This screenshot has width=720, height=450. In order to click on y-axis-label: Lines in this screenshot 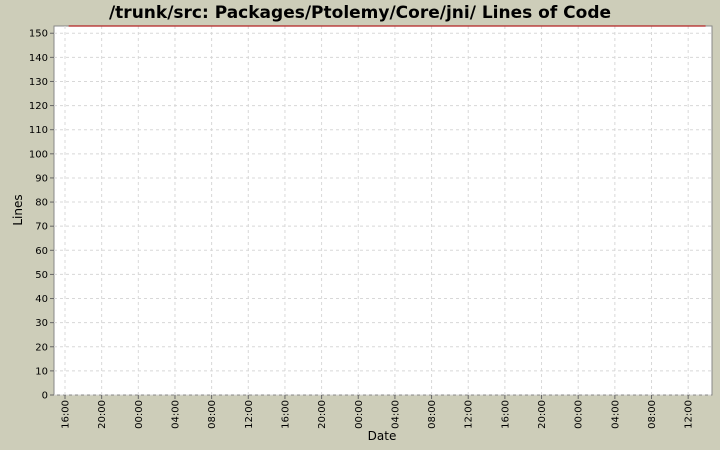, I will do `click(18, 209)`.